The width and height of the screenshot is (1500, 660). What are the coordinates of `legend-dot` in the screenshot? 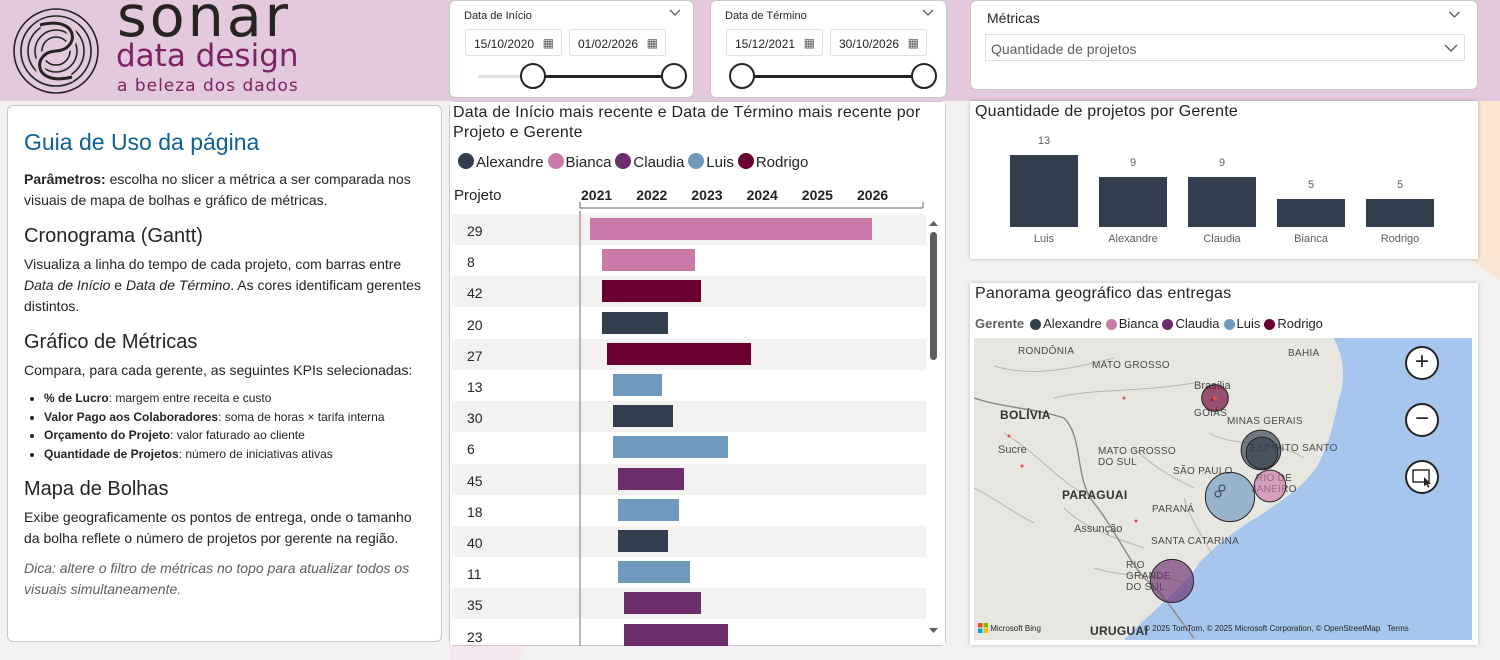 It's located at (555, 161).